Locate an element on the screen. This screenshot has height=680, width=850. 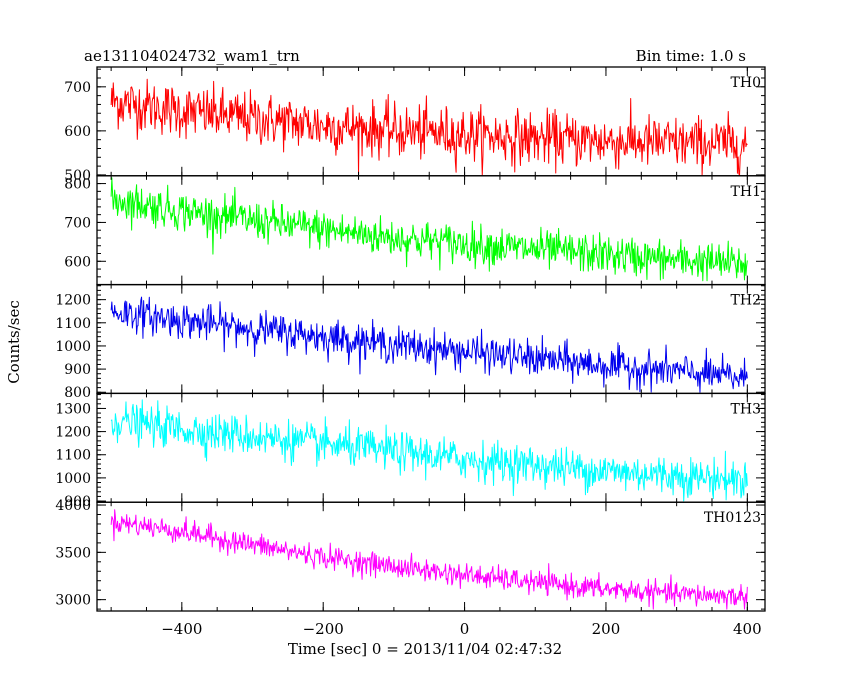
series-line-th2 is located at coordinates (429, 344).